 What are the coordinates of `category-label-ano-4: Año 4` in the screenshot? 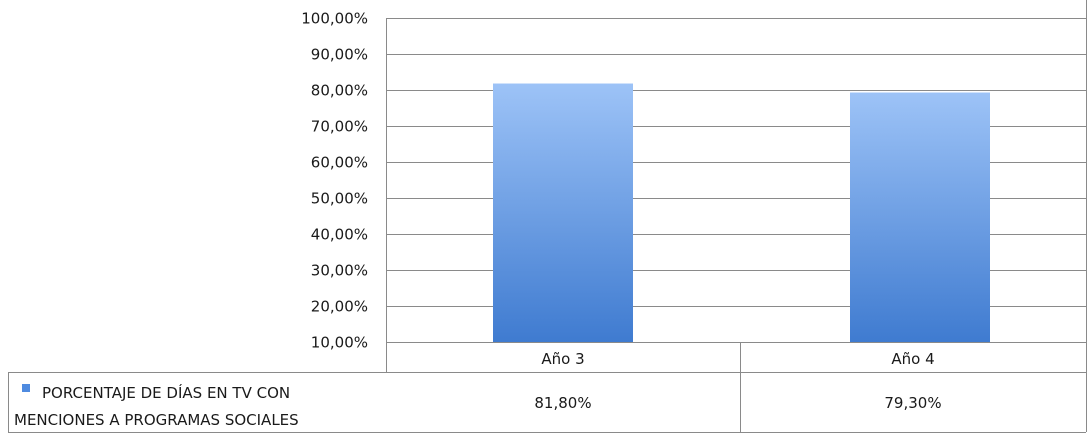 It's located at (912, 359).